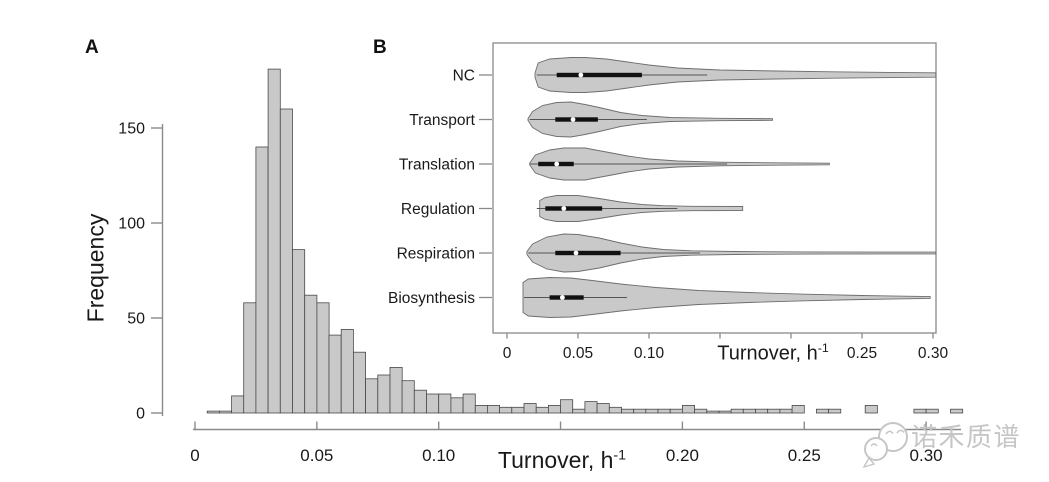  Describe the element at coordinates (437, 165) in the screenshot. I see `category-label: Translation` at that location.